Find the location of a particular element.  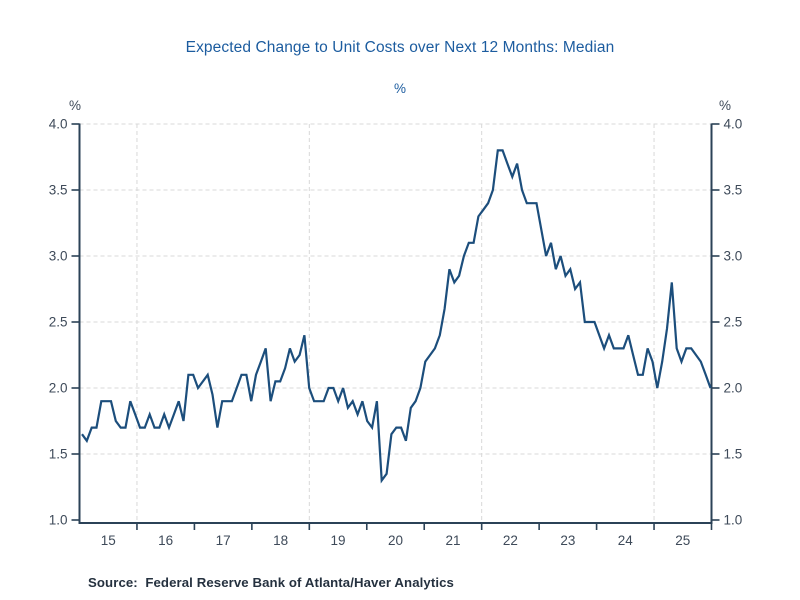

x-year-label: 23 is located at coordinates (567, 540).